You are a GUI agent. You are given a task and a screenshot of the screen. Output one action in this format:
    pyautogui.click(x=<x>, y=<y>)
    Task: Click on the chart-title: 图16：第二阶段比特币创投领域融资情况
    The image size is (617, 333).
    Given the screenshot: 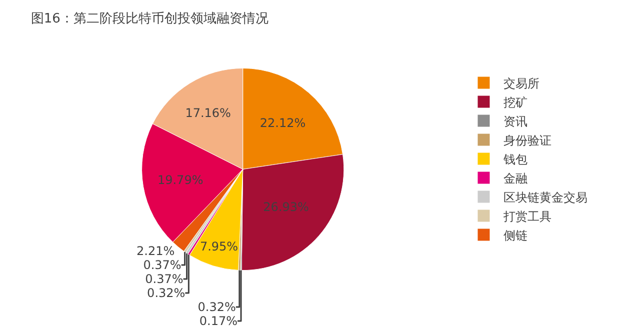 What is the action you would take?
    pyautogui.click(x=149, y=18)
    